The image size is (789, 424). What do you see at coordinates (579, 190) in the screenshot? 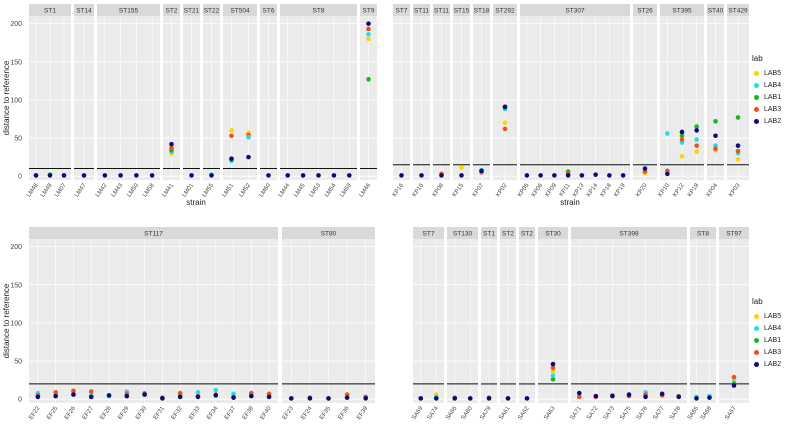
I see `x-tick-label: KP13` at bounding box center [579, 190].